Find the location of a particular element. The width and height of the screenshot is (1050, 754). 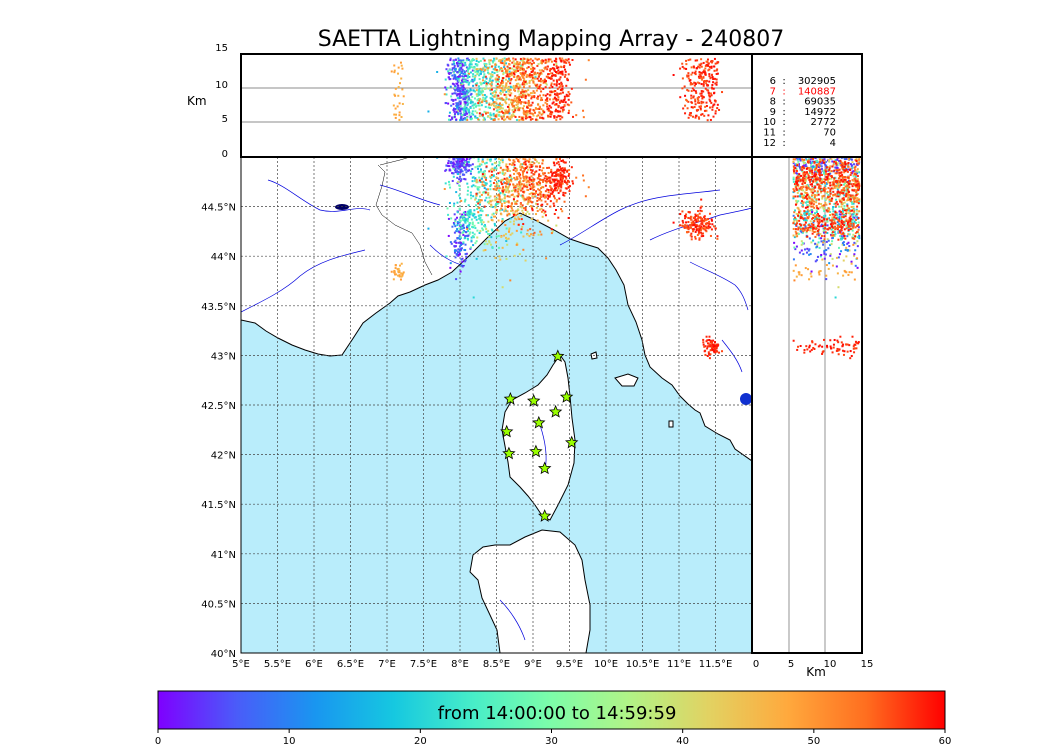

lat-tick-label: 40.5°N is located at coordinates (218, 604).